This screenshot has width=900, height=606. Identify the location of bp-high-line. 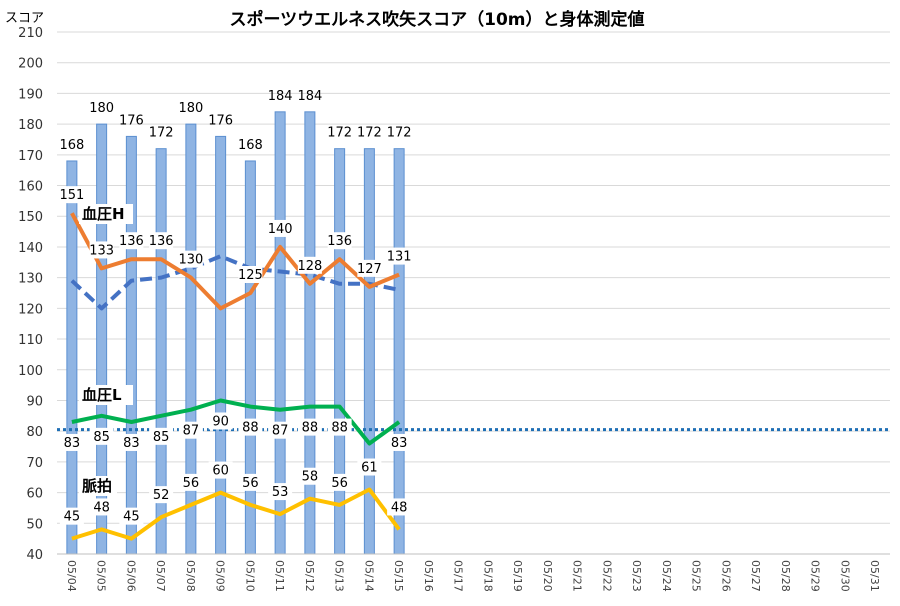
(235, 261).